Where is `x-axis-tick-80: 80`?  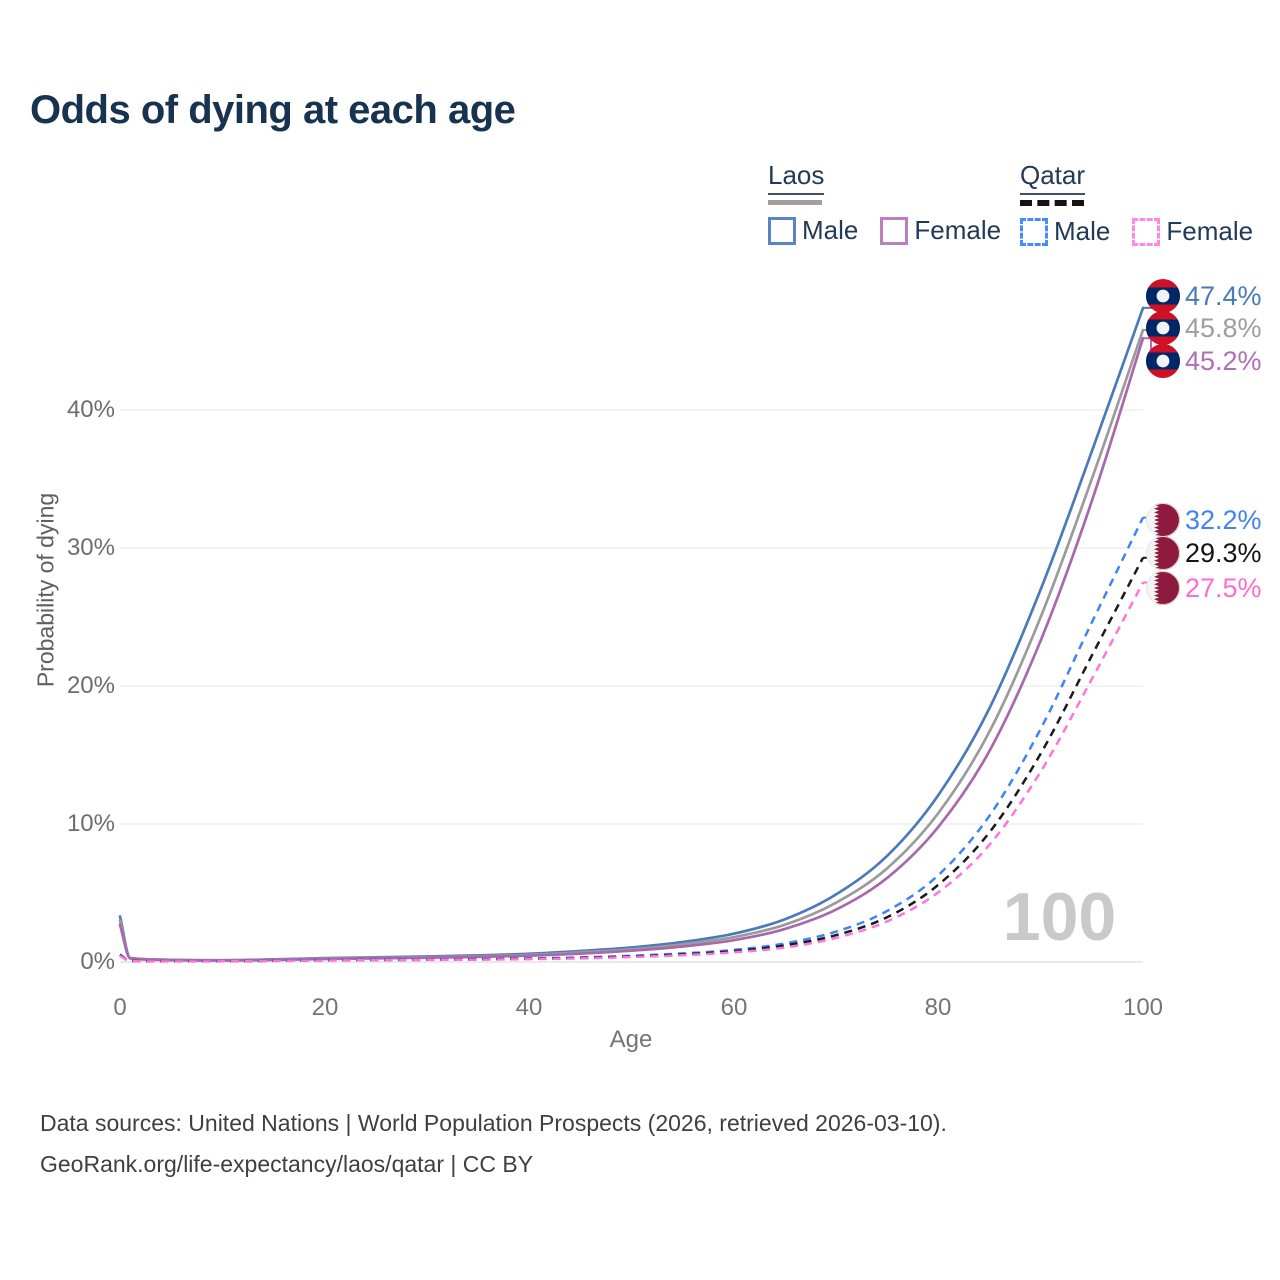 x-axis-tick-80: 80 is located at coordinates (938, 1007).